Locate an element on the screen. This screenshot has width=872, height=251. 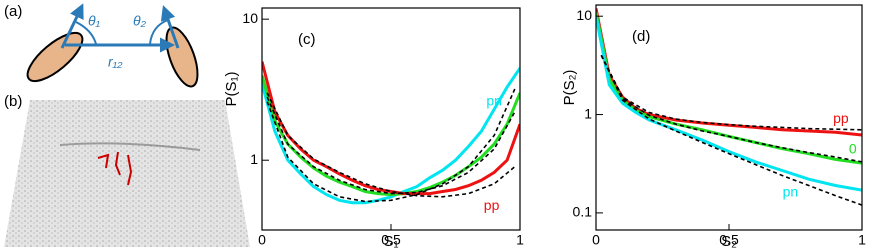
x-axis-label: S₁ is located at coordinates (390, 241).